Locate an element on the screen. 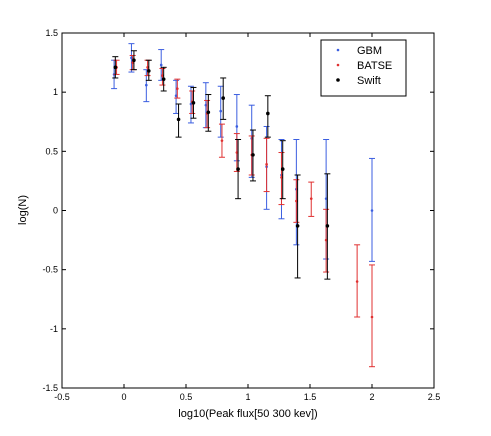  legend-box is located at coordinates (363, 68).